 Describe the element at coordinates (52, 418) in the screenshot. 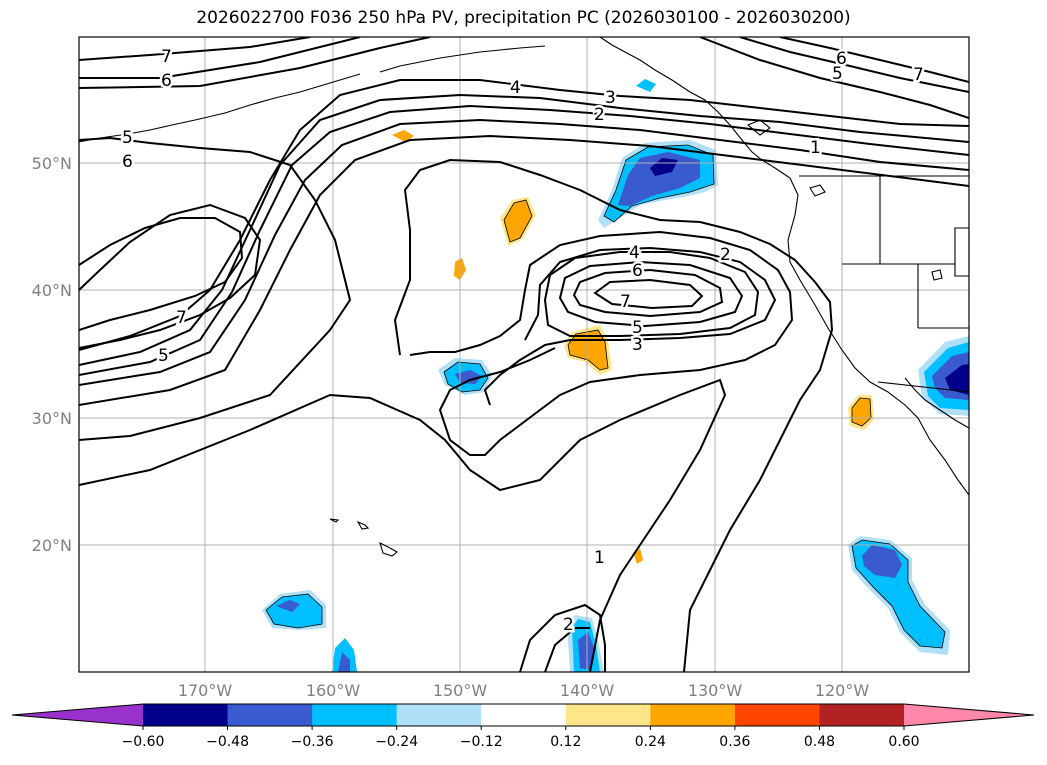

I see `lat-label: 30°N` at that location.